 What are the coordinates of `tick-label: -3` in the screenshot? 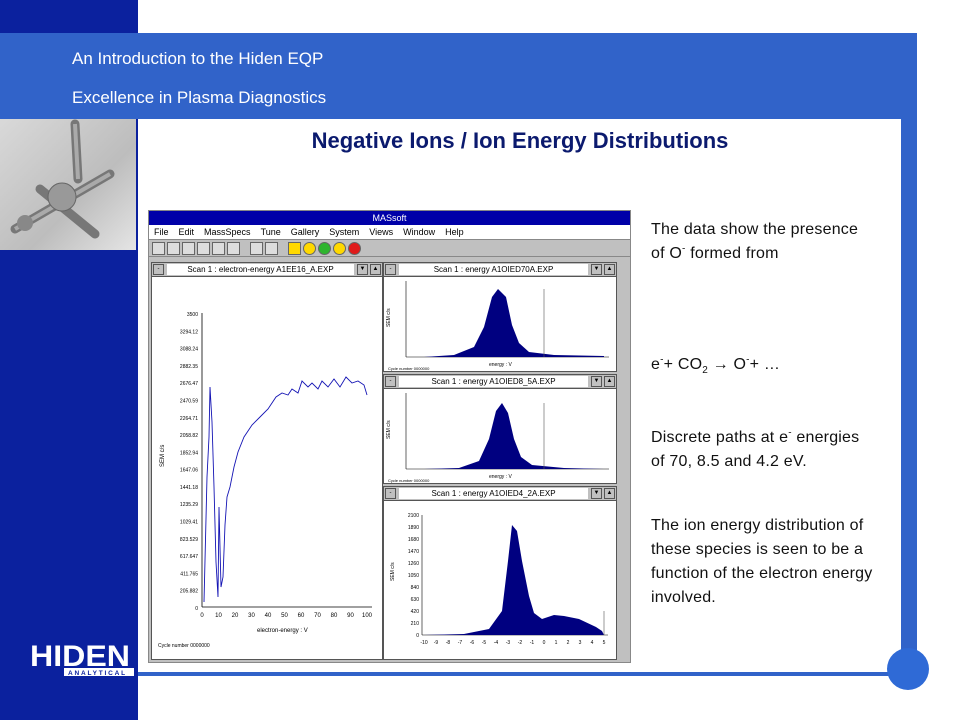 It's located at (508, 643).